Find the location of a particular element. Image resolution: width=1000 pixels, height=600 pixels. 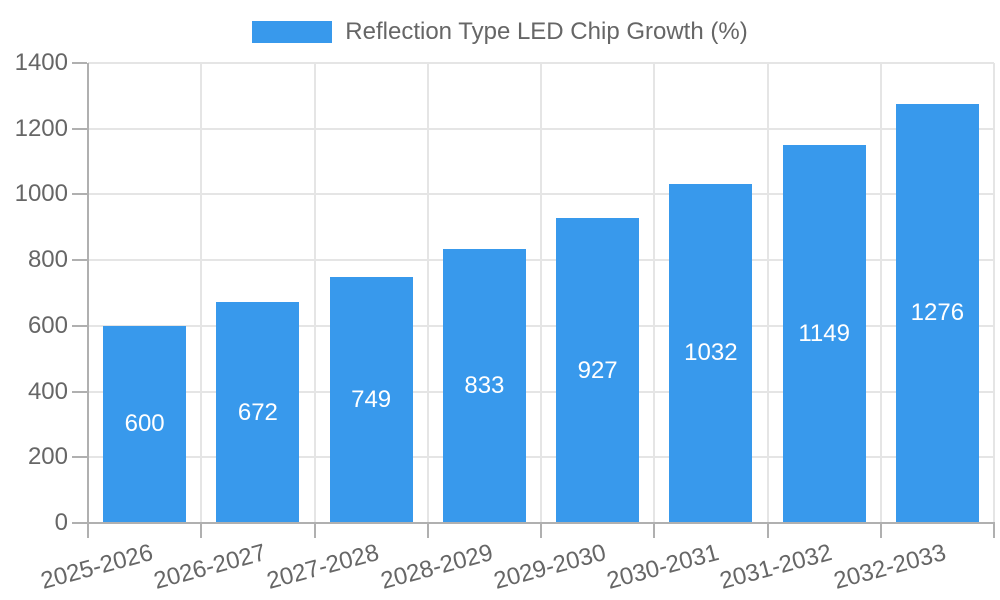

bar-value-label: 672 is located at coordinates (257, 412).